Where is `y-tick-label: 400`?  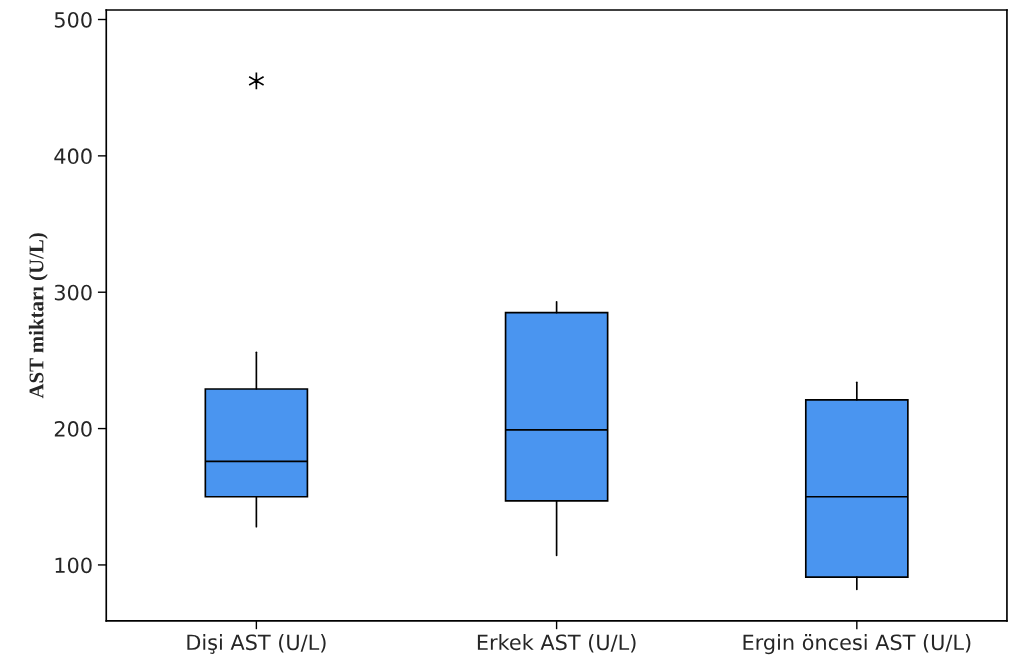
y-tick-label: 400 is located at coordinates (73, 156).